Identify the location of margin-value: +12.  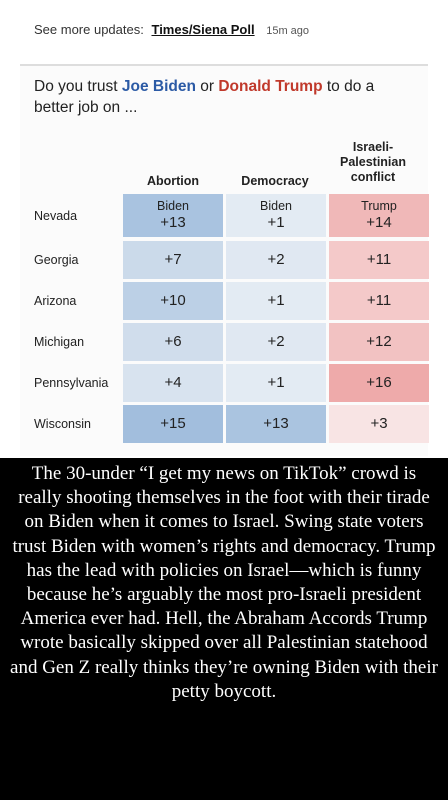
(379, 341).